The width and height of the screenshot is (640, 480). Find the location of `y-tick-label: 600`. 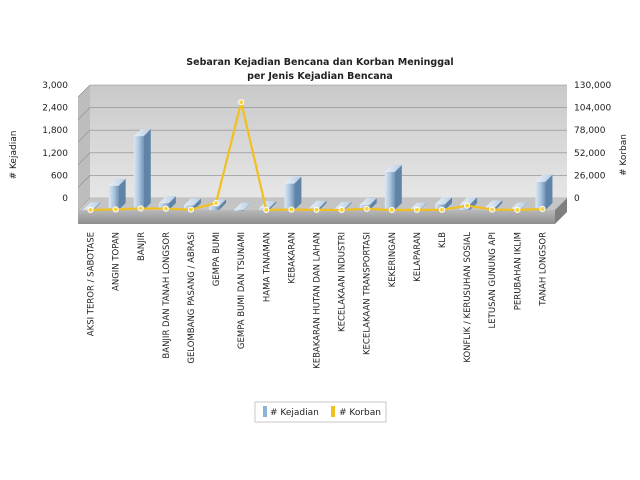

y-tick-label: 600 is located at coordinates (59, 176).